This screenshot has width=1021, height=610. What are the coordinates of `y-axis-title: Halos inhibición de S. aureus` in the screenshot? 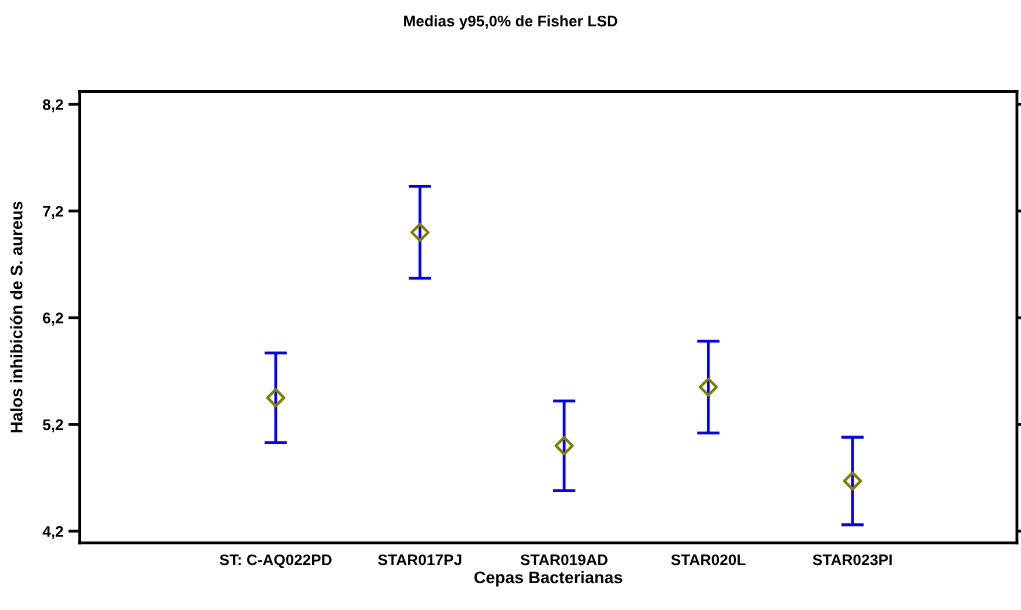 It's located at (16, 317).